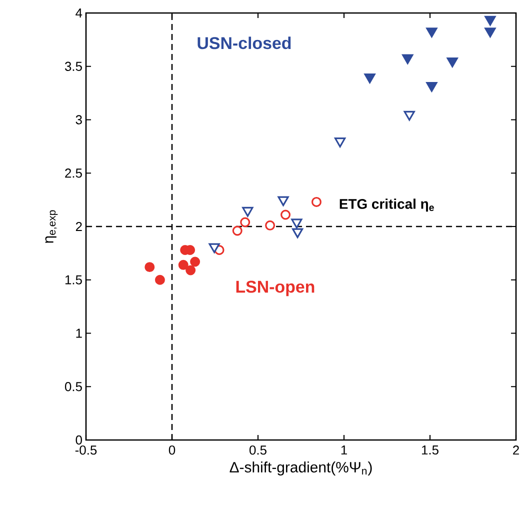  Describe the element at coordinates (73, 387) in the screenshot. I see `y-tick-label: 0.5` at that location.